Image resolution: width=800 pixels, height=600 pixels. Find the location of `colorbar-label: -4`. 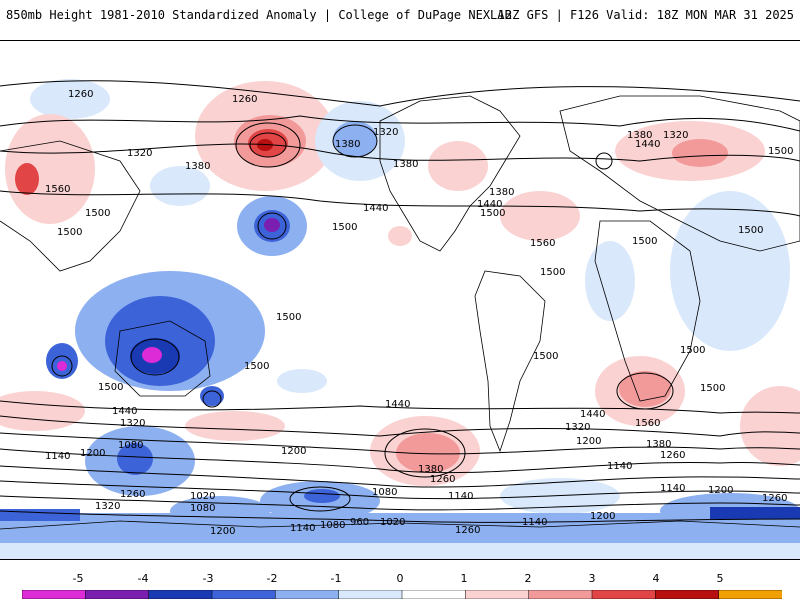

colorbar-label: -4 is located at coordinates (143, 578).